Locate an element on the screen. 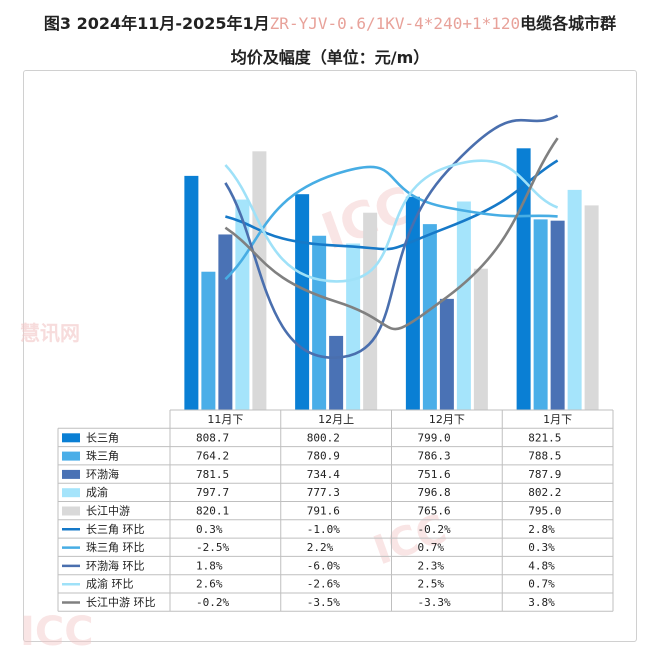 This screenshot has height=655, width=660. bar-长江中游-12月上 is located at coordinates (370, 311).